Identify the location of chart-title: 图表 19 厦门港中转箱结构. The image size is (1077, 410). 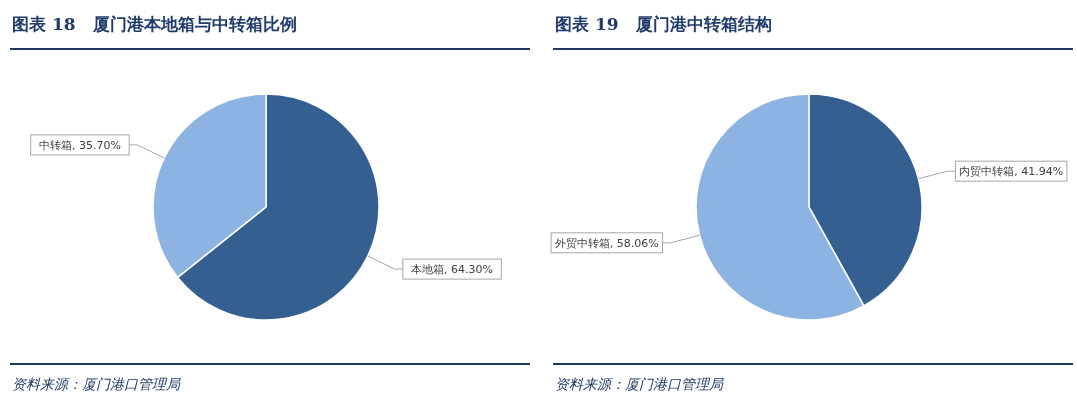
(663, 24).